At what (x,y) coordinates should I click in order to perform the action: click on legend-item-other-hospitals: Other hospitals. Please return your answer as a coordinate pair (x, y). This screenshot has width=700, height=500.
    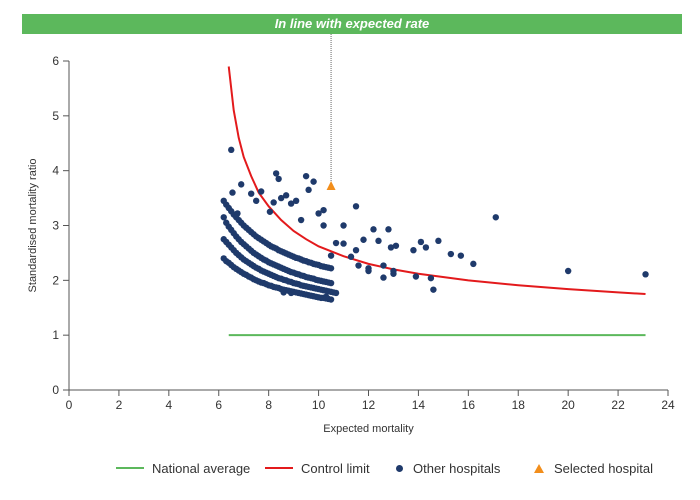
    Looking at the image, I should click on (448, 468).